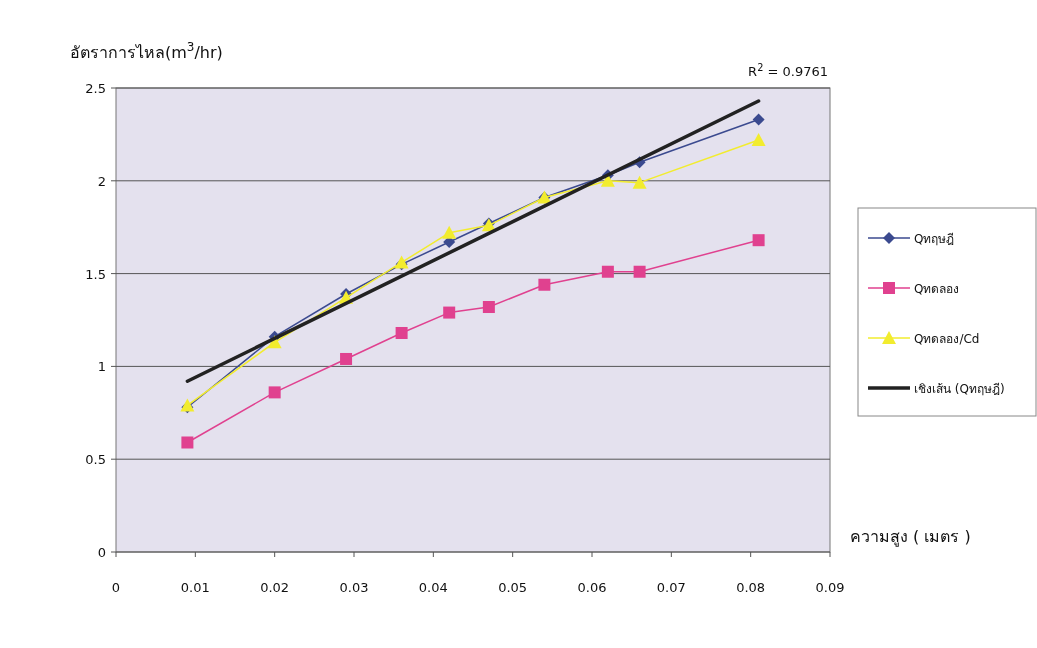 This screenshot has width=1037, height=648. Describe the element at coordinates (354, 587) in the screenshot. I see `x-tick-label: 0.03` at that location.